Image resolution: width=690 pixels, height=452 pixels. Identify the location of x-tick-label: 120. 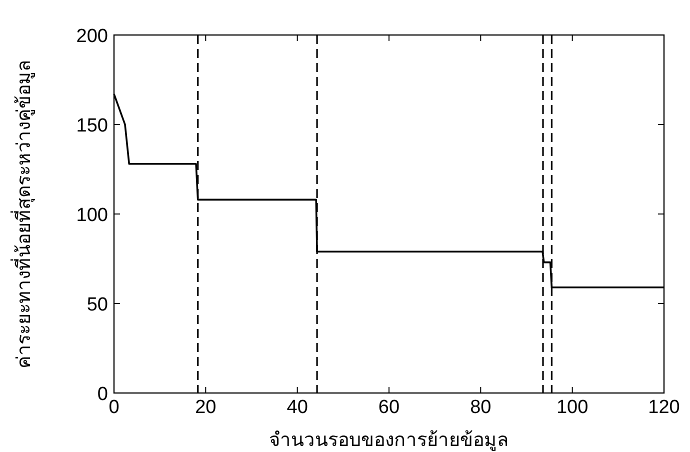
(664, 407).